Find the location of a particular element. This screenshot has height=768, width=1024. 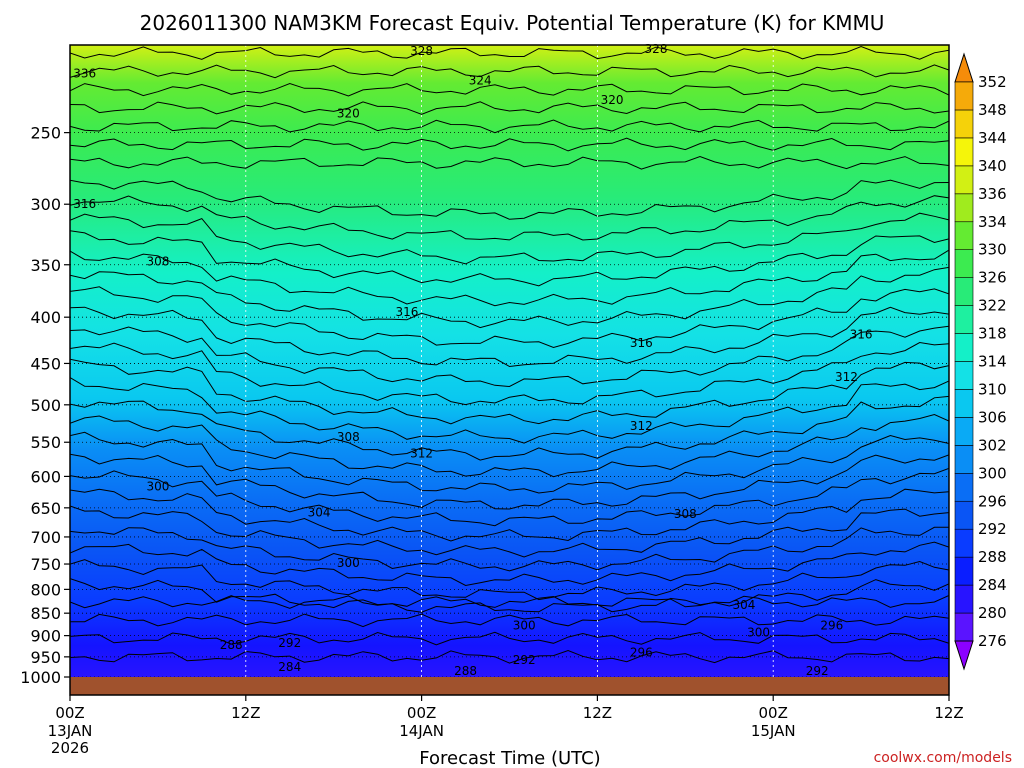

colorbar-min-arrow is located at coordinates (964, 655).